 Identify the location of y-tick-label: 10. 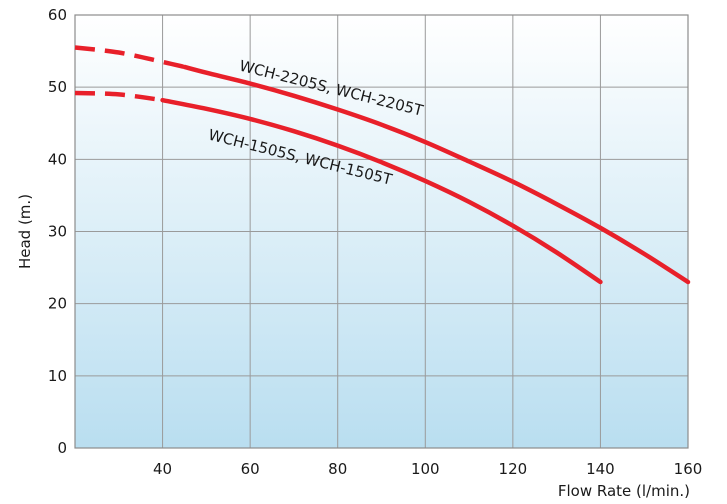
(57, 376).